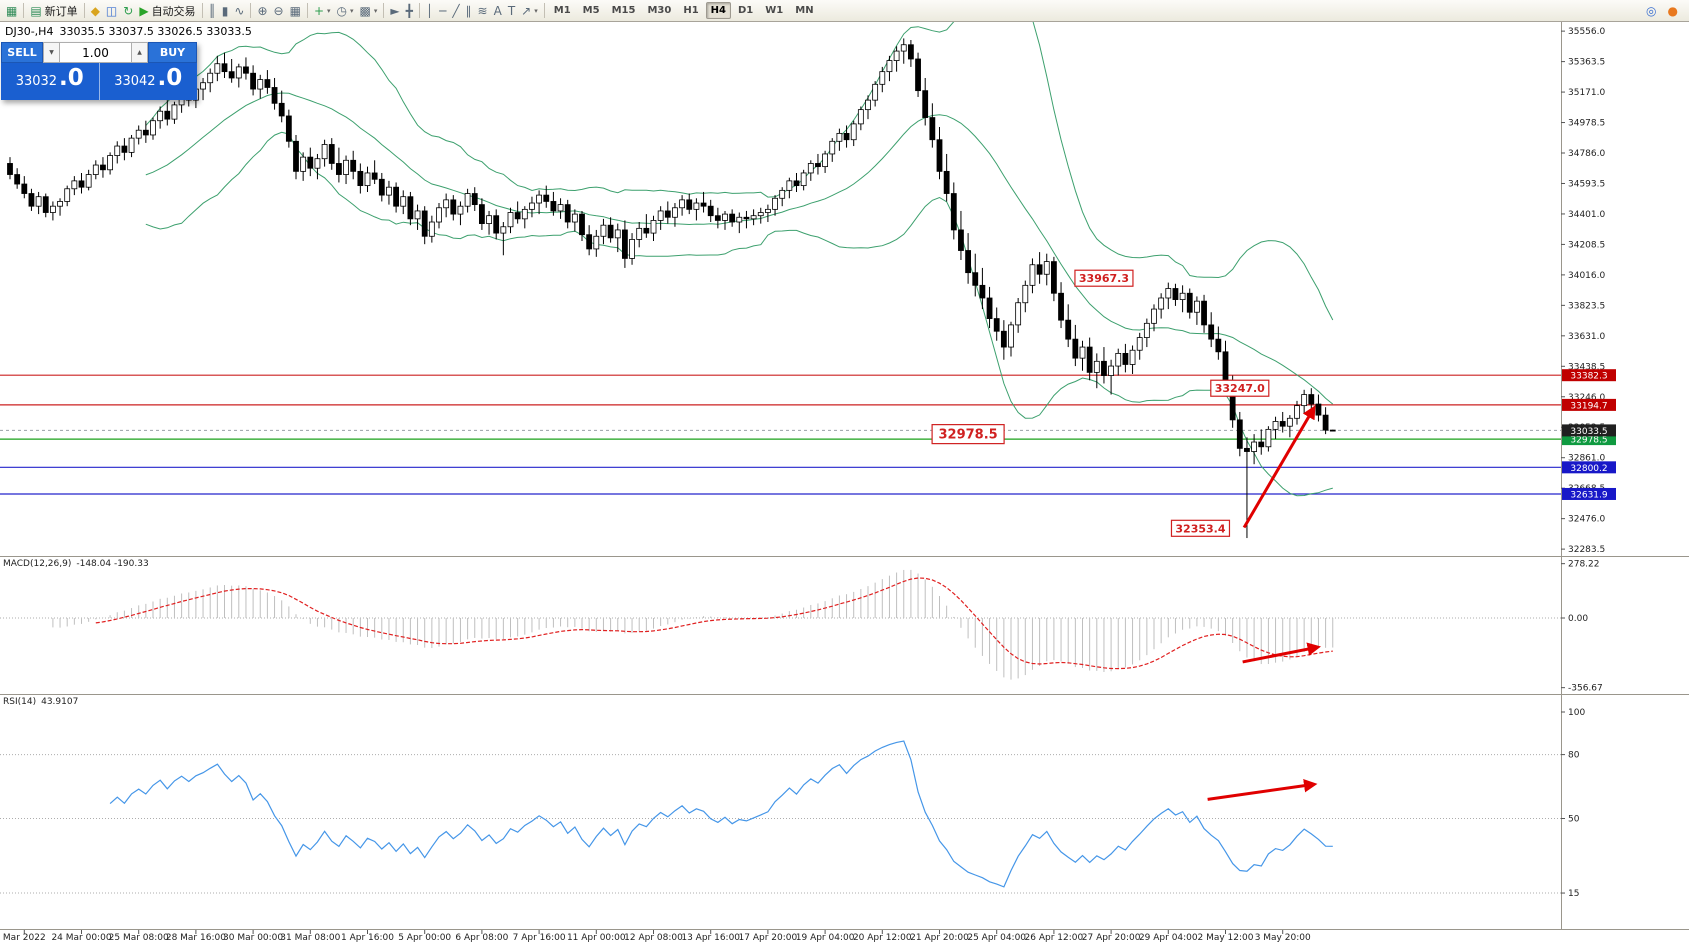  What do you see at coordinates (1586, 459) in the screenshot?
I see `svg-text: 32861.0` at bounding box center [1586, 459].